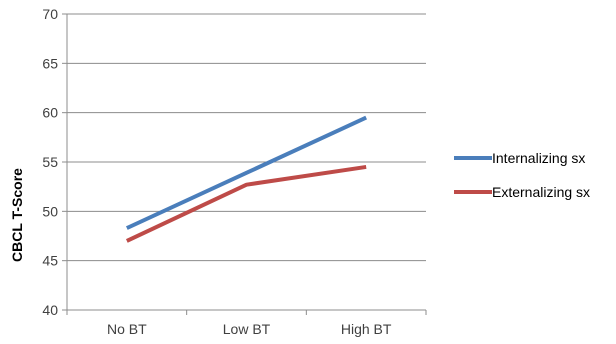 The width and height of the screenshot is (616, 344). I want to click on legend: Internalizing sx Externalizing sx, so click(522, 175).